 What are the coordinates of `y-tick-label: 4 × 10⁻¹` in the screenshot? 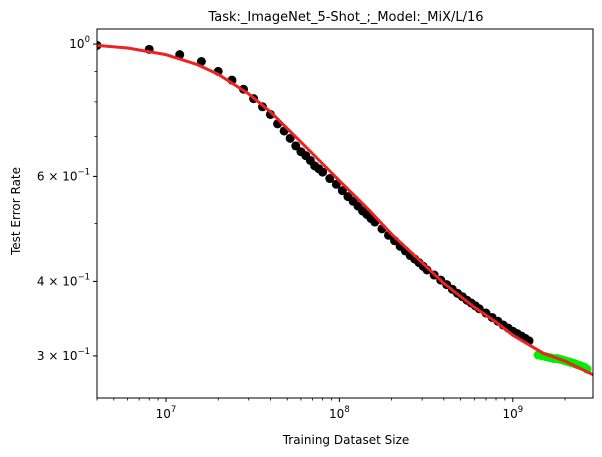 It's located at (63, 280).